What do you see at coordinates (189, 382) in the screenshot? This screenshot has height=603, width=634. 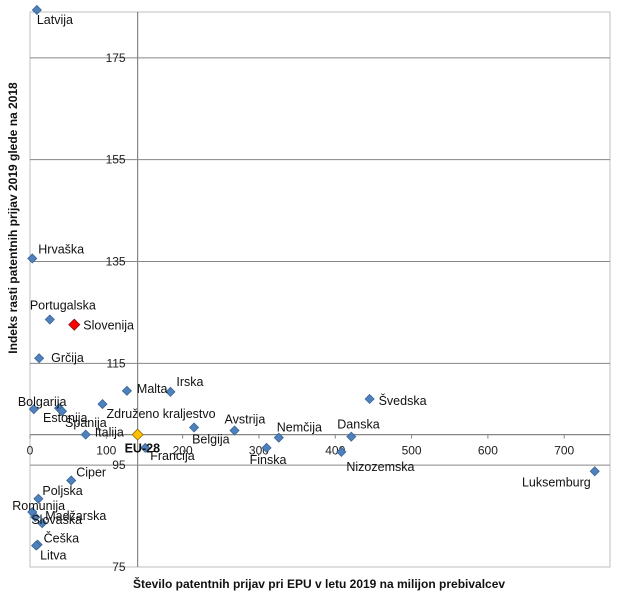 I see `point-label: Irska` at bounding box center [189, 382].